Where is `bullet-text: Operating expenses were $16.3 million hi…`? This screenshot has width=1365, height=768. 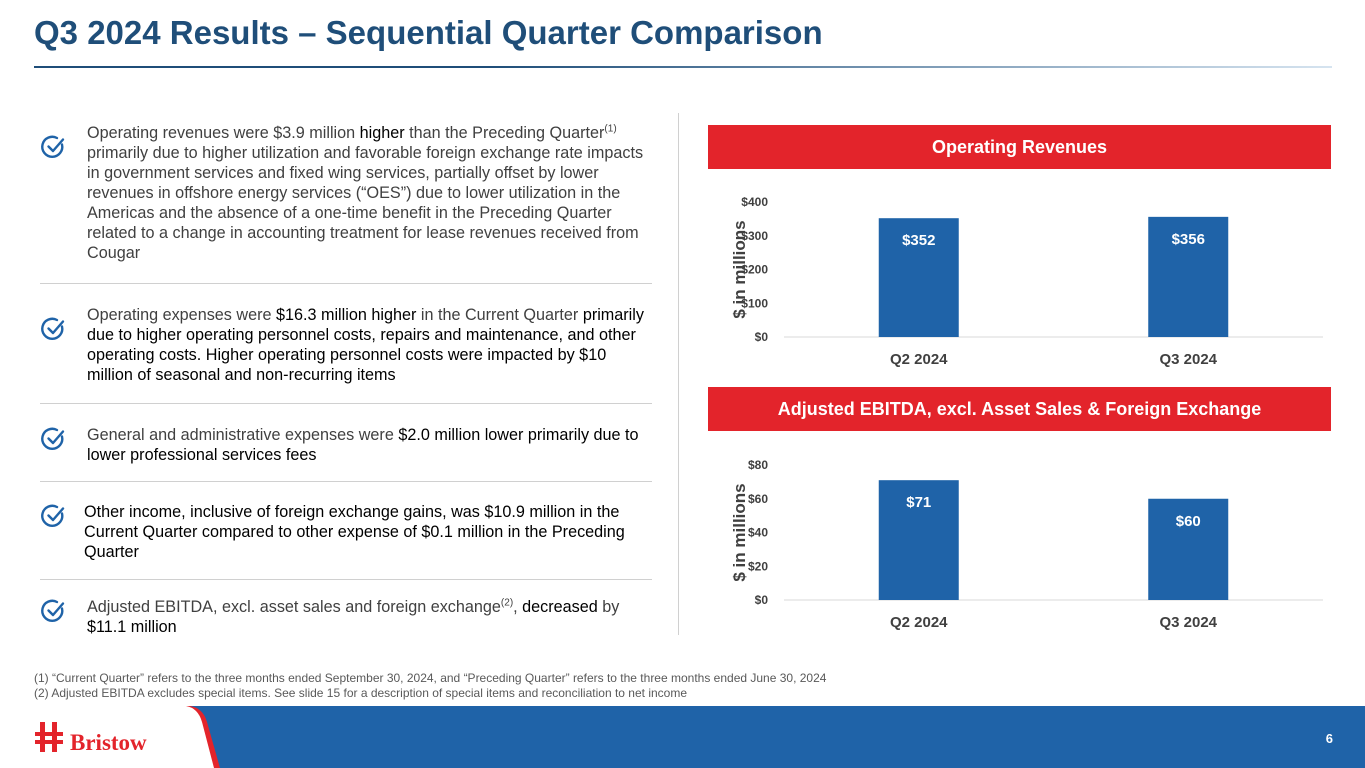
bullet-text: Operating expenses were $16.3 million hi… is located at coordinates (365, 345).